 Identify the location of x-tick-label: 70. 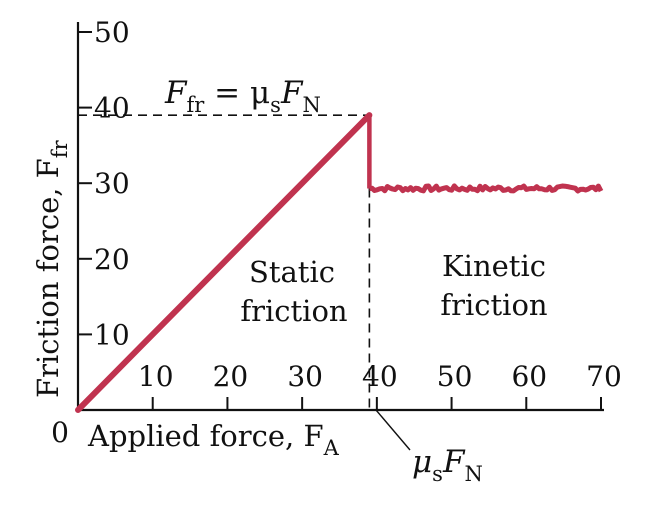
(604, 376).